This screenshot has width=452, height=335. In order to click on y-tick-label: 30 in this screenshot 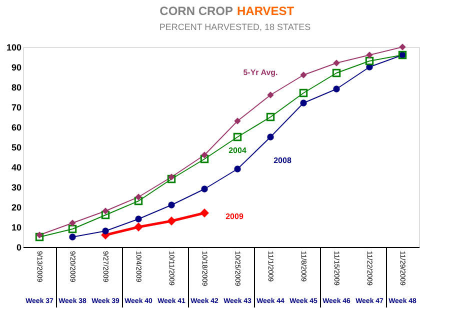, I will do `click(16, 187)`.